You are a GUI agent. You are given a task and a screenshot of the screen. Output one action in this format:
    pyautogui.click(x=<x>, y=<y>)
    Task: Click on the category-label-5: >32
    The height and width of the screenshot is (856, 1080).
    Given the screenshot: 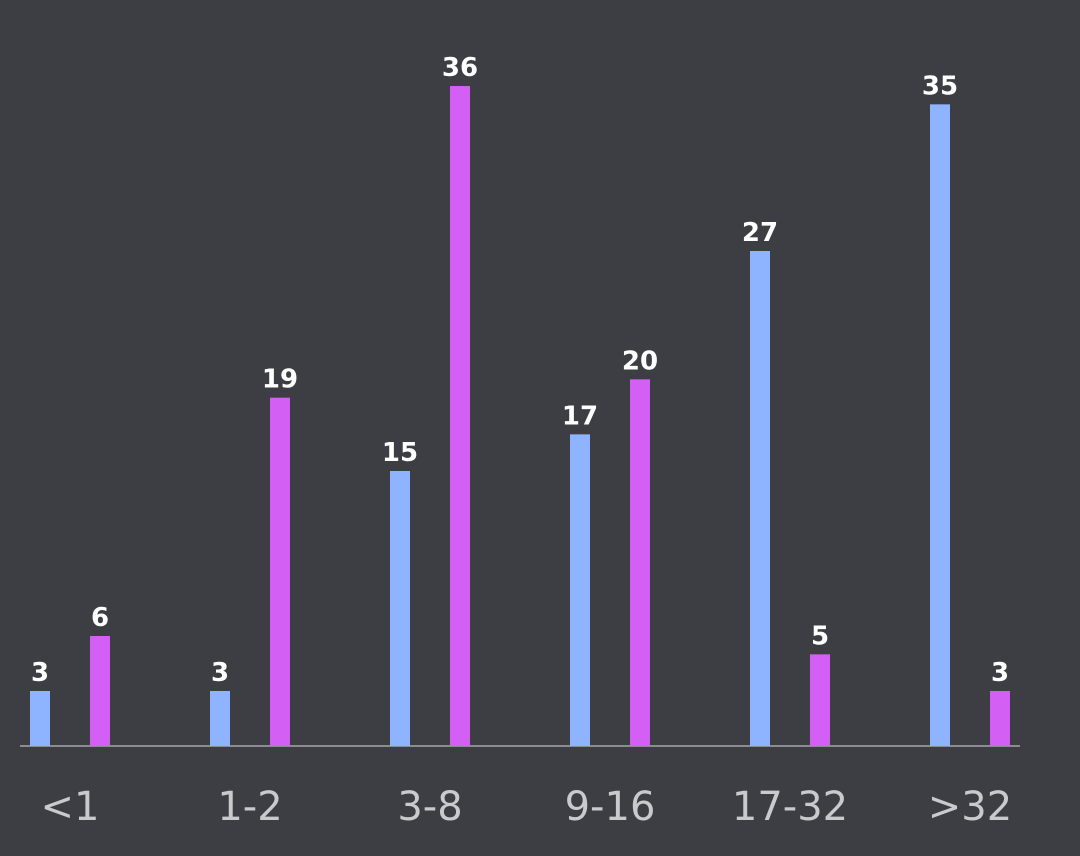 What is the action you would take?
    pyautogui.click(x=970, y=807)
    